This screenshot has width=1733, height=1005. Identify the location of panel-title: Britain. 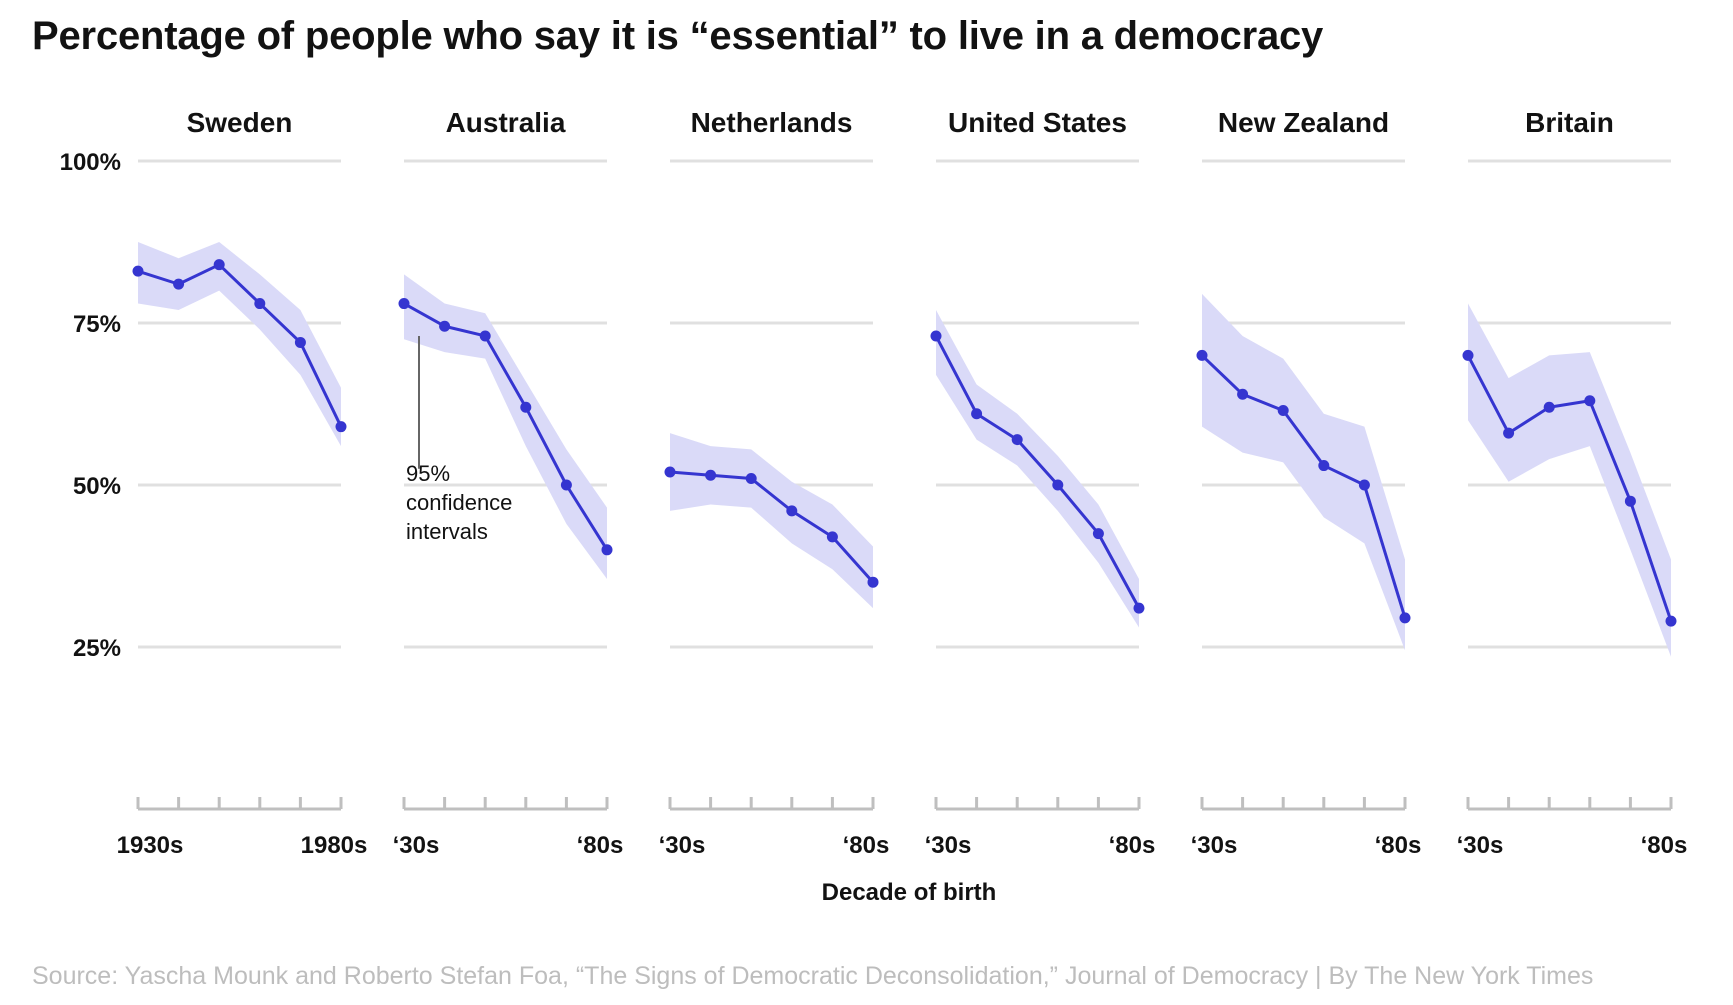
(1569, 122).